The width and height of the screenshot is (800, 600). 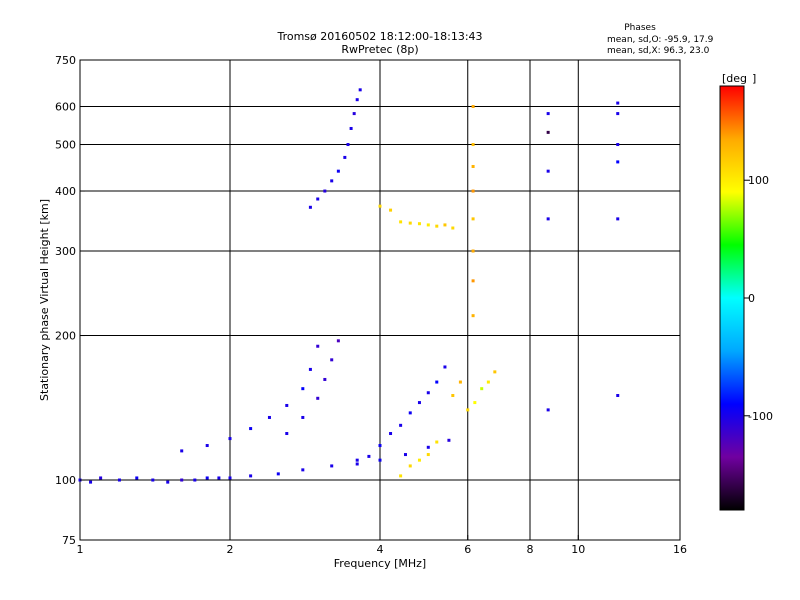 I want to click on stats-line-o: mean, sd,O: -95.9, 17.9, so click(x=660, y=40).